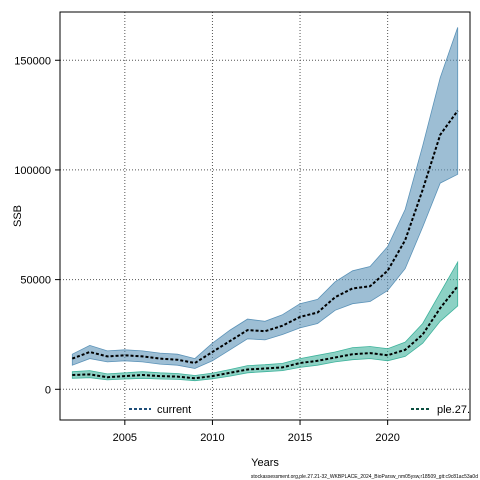  I want to click on legend-entry-current: current, so click(160, 410).